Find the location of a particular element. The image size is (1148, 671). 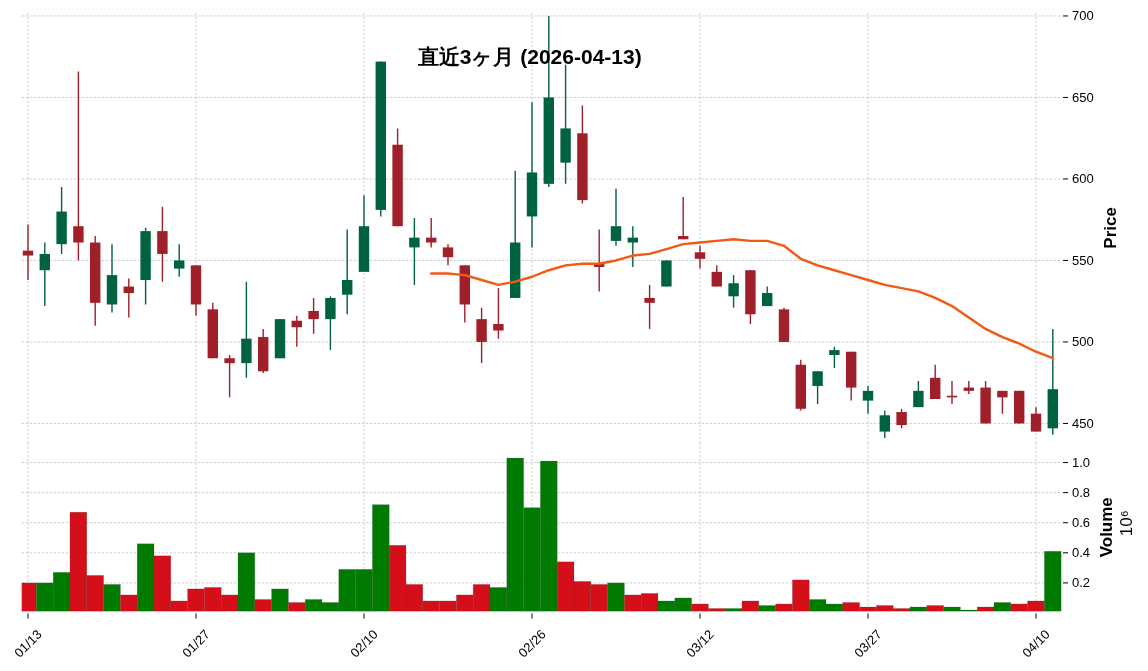

y-tick-label: 700 is located at coordinates (1083, 16).